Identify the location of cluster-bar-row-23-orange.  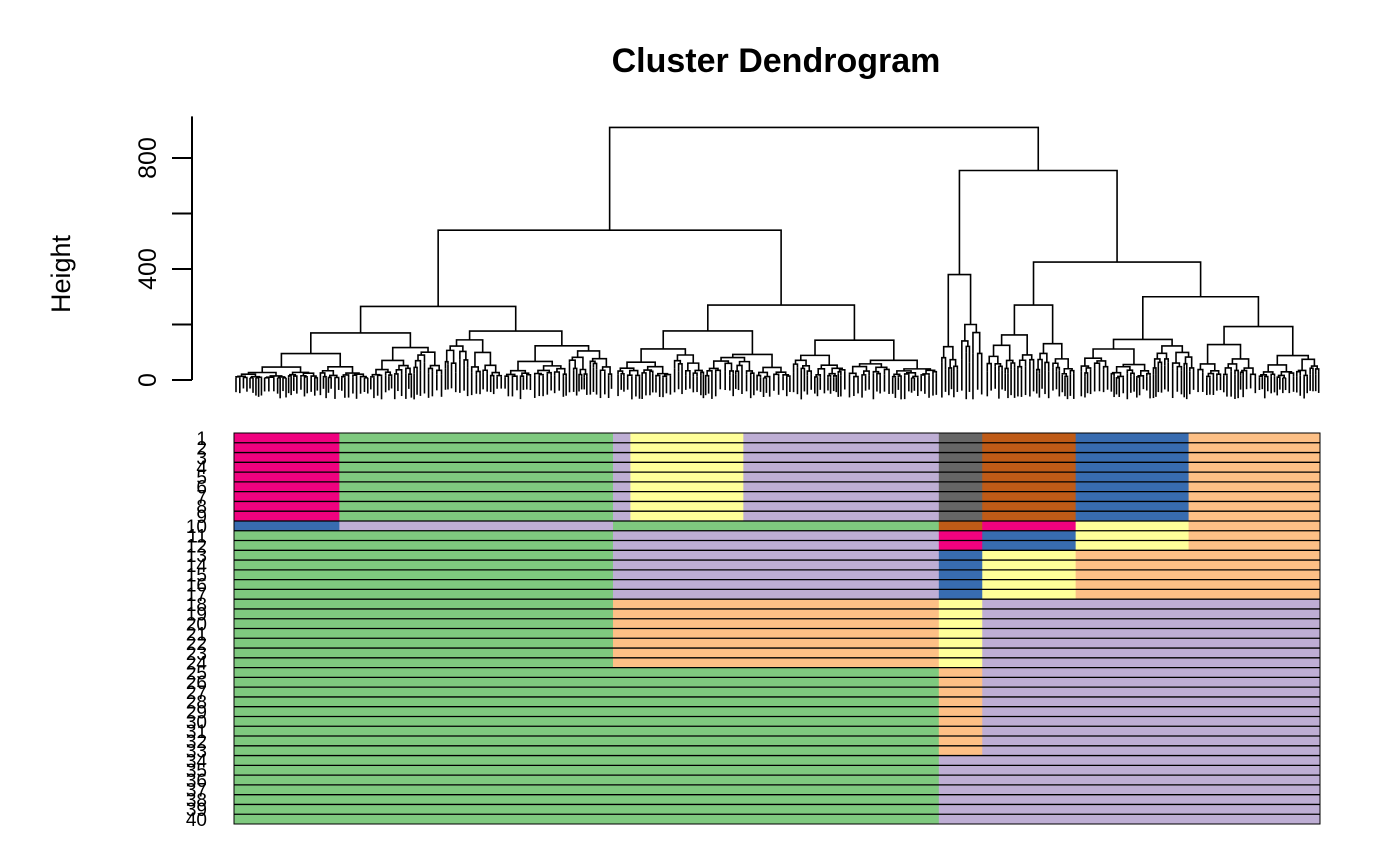
(776, 653).